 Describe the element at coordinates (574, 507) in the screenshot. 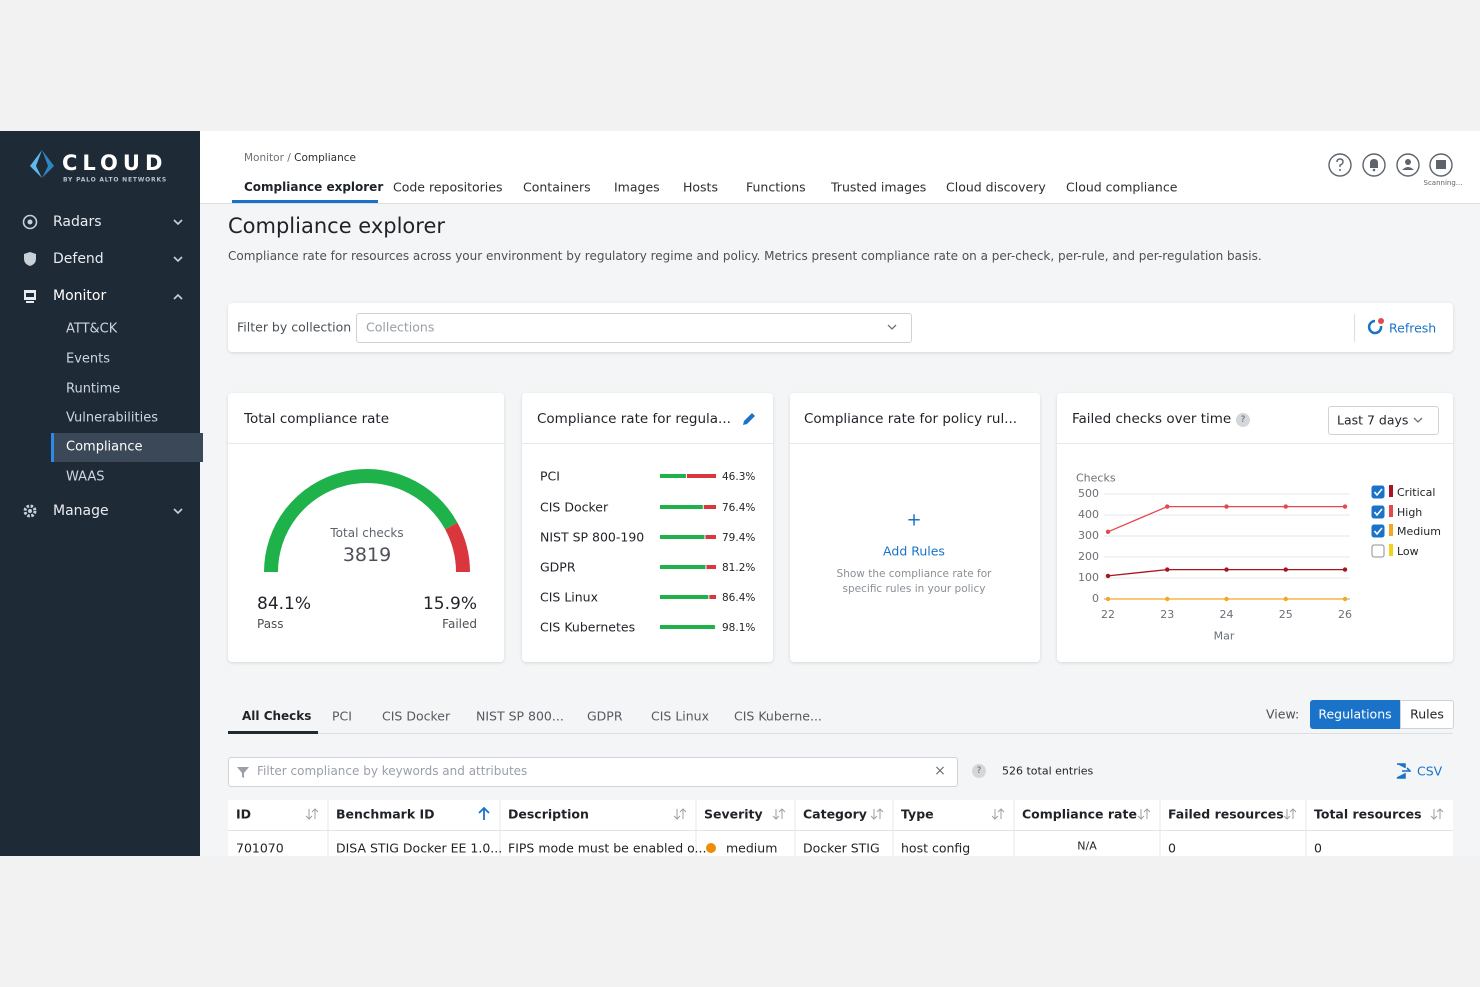

I see `regulation-name: CIS Docker` at that location.